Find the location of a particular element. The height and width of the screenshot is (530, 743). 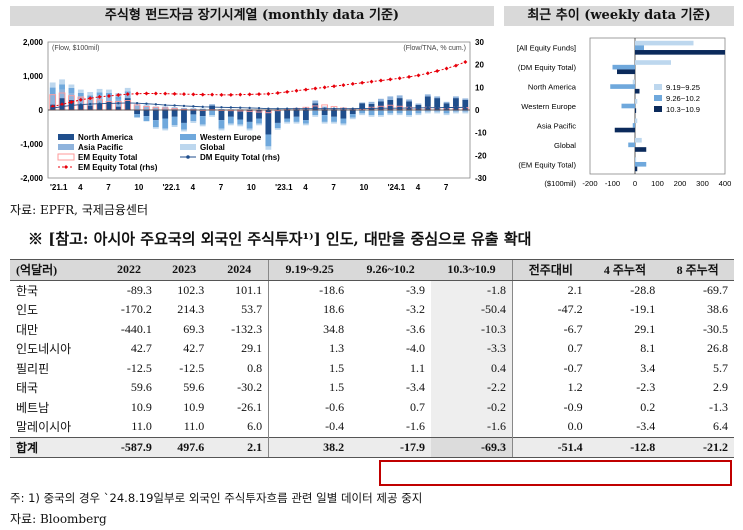

x-tick: 7 is located at coordinates (333, 187).